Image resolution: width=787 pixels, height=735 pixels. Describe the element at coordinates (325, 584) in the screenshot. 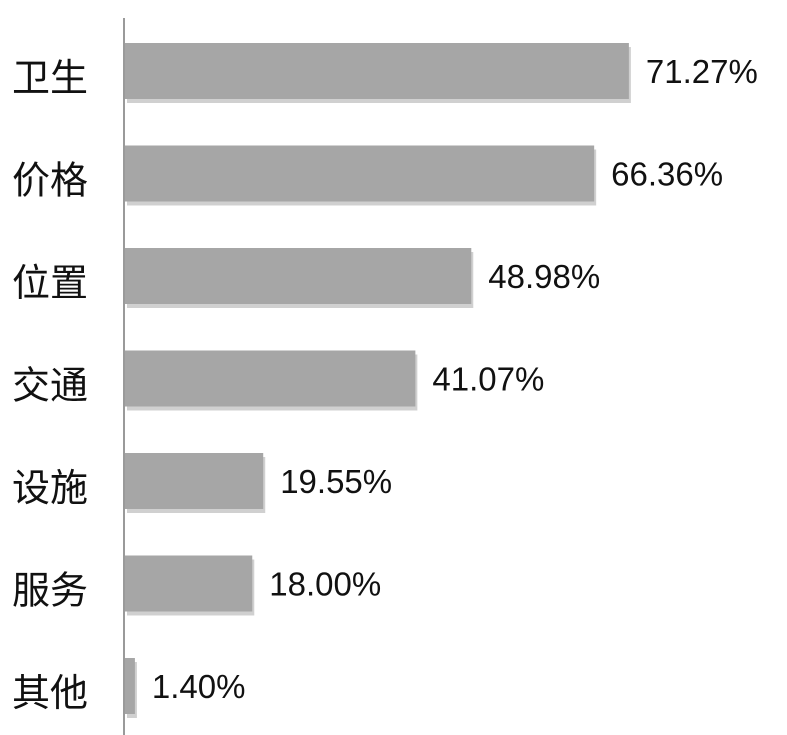

I see `value-label: 18.00%` at that location.